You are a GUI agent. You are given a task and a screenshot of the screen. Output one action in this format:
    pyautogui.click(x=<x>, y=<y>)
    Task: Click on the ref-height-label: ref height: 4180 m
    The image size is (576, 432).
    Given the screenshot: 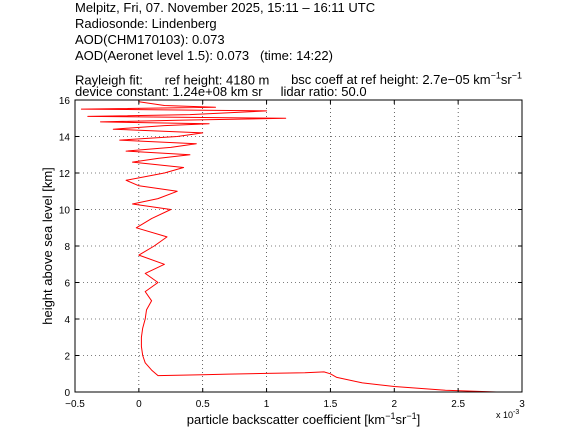 What is the action you would take?
    pyautogui.click(x=217, y=80)
    